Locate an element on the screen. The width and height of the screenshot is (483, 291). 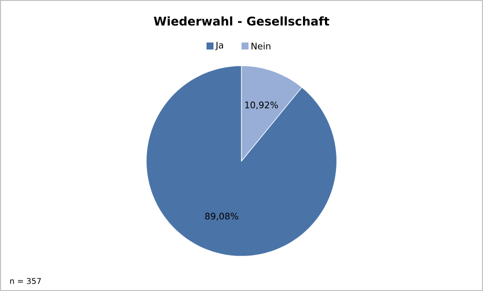
legend-label: Nein is located at coordinates (261, 46).